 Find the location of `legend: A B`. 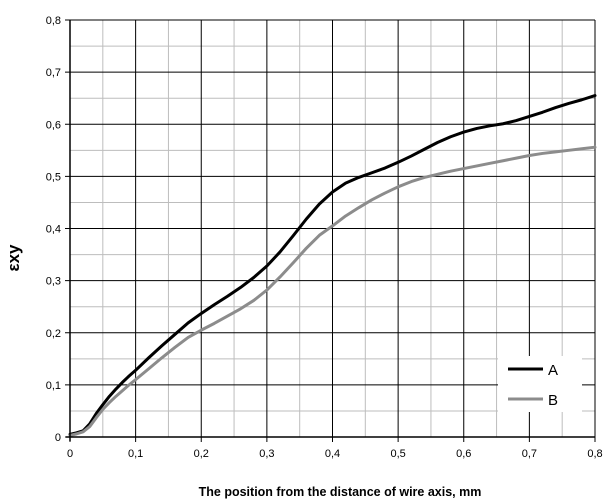

legend: A B is located at coordinates (540, 384).